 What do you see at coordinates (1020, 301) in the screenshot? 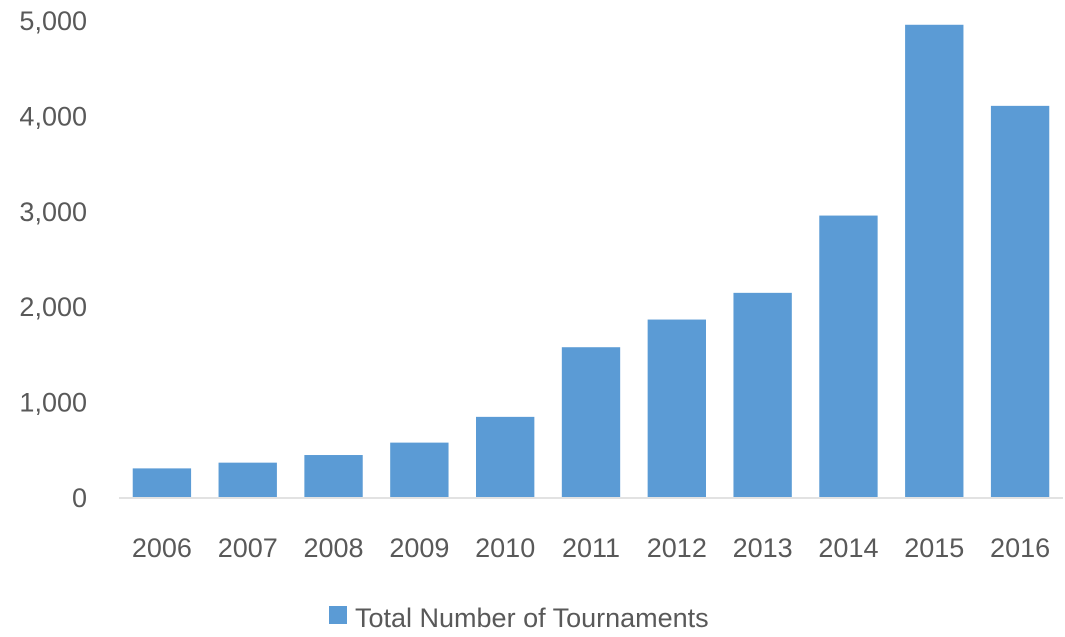
I see `bar-2016` at bounding box center [1020, 301].